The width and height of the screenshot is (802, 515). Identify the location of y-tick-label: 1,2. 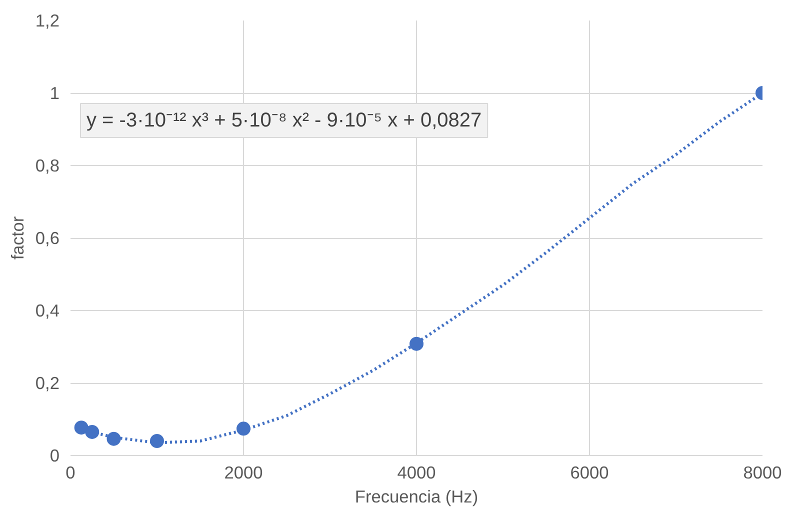
(47, 20).